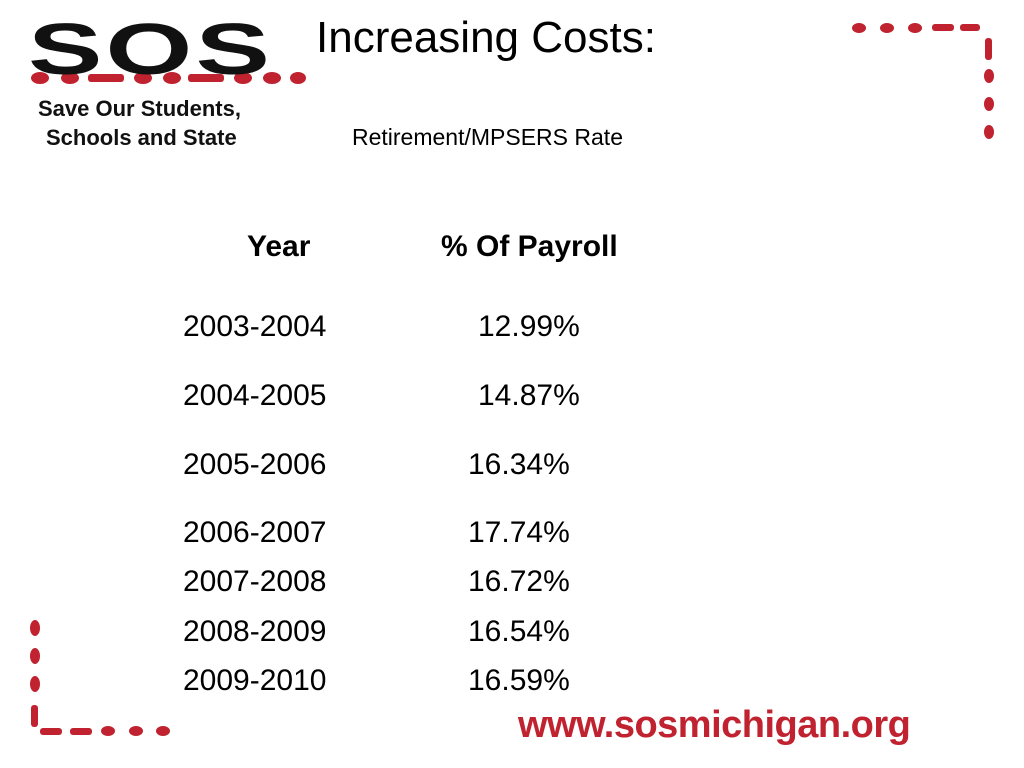 The width and height of the screenshot is (1024, 768). I want to click on rate-cell: 17.74%, so click(519, 532).